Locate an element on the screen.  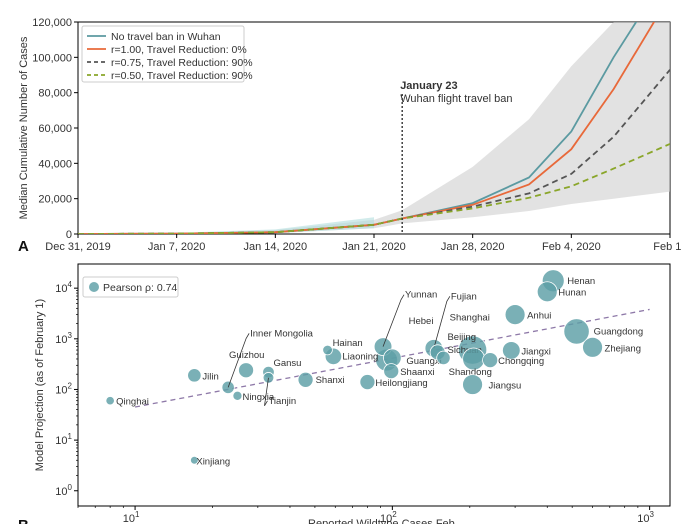
point-label: Heilongjiang is located at coordinates (401, 383).